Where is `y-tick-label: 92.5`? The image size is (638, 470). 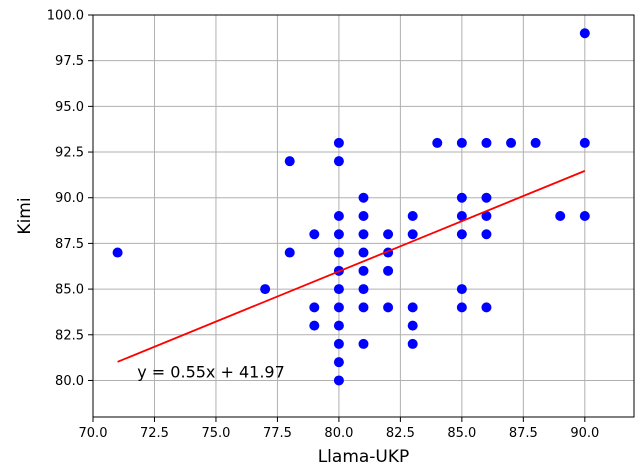
y-tick-label: 92.5 is located at coordinates (69, 153).